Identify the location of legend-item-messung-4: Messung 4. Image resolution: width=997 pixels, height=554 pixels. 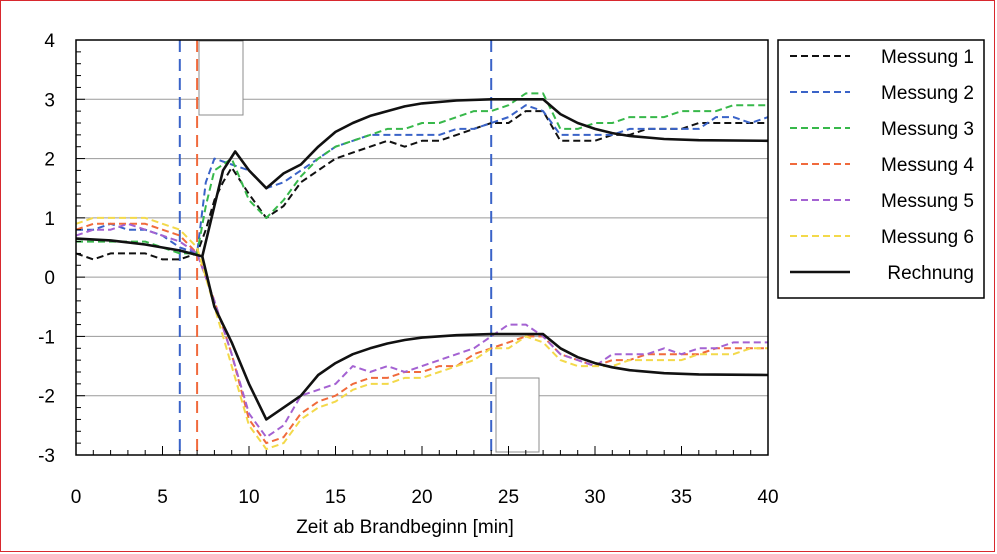
(882, 165).